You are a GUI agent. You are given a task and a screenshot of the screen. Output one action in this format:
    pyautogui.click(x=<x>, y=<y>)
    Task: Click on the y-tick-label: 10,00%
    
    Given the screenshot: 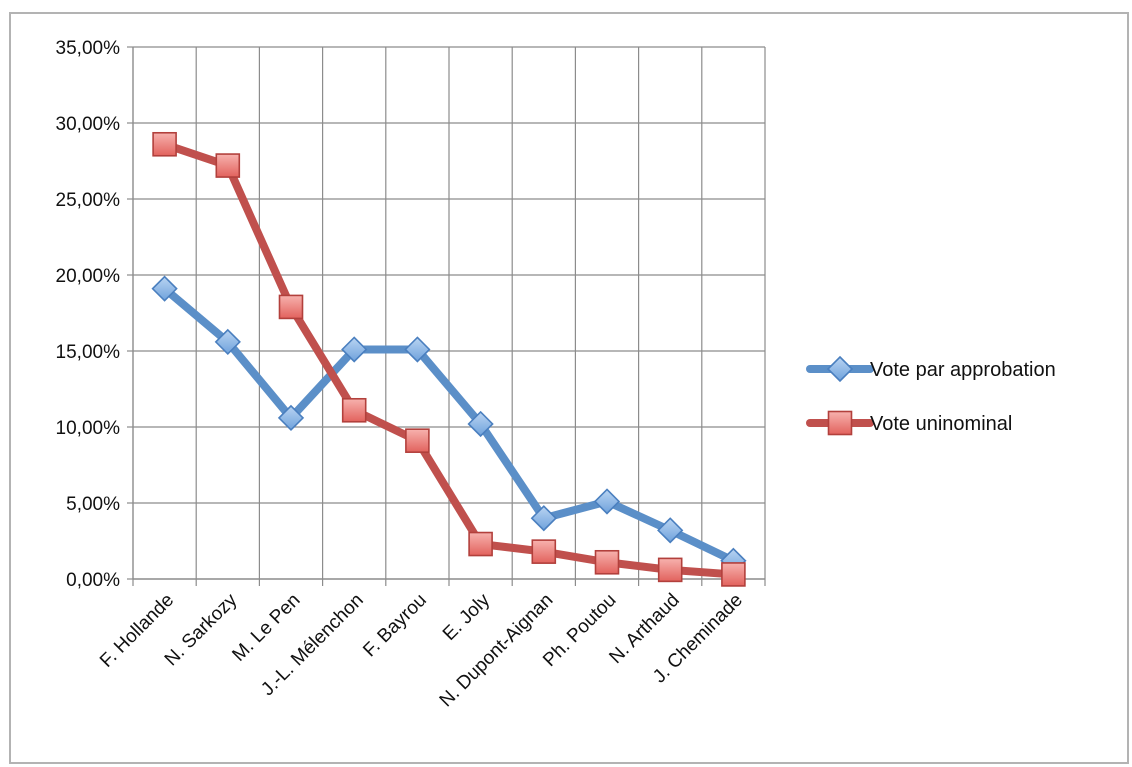 What is the action you would take?
    pyautogui.click(x=88, y=428)
    